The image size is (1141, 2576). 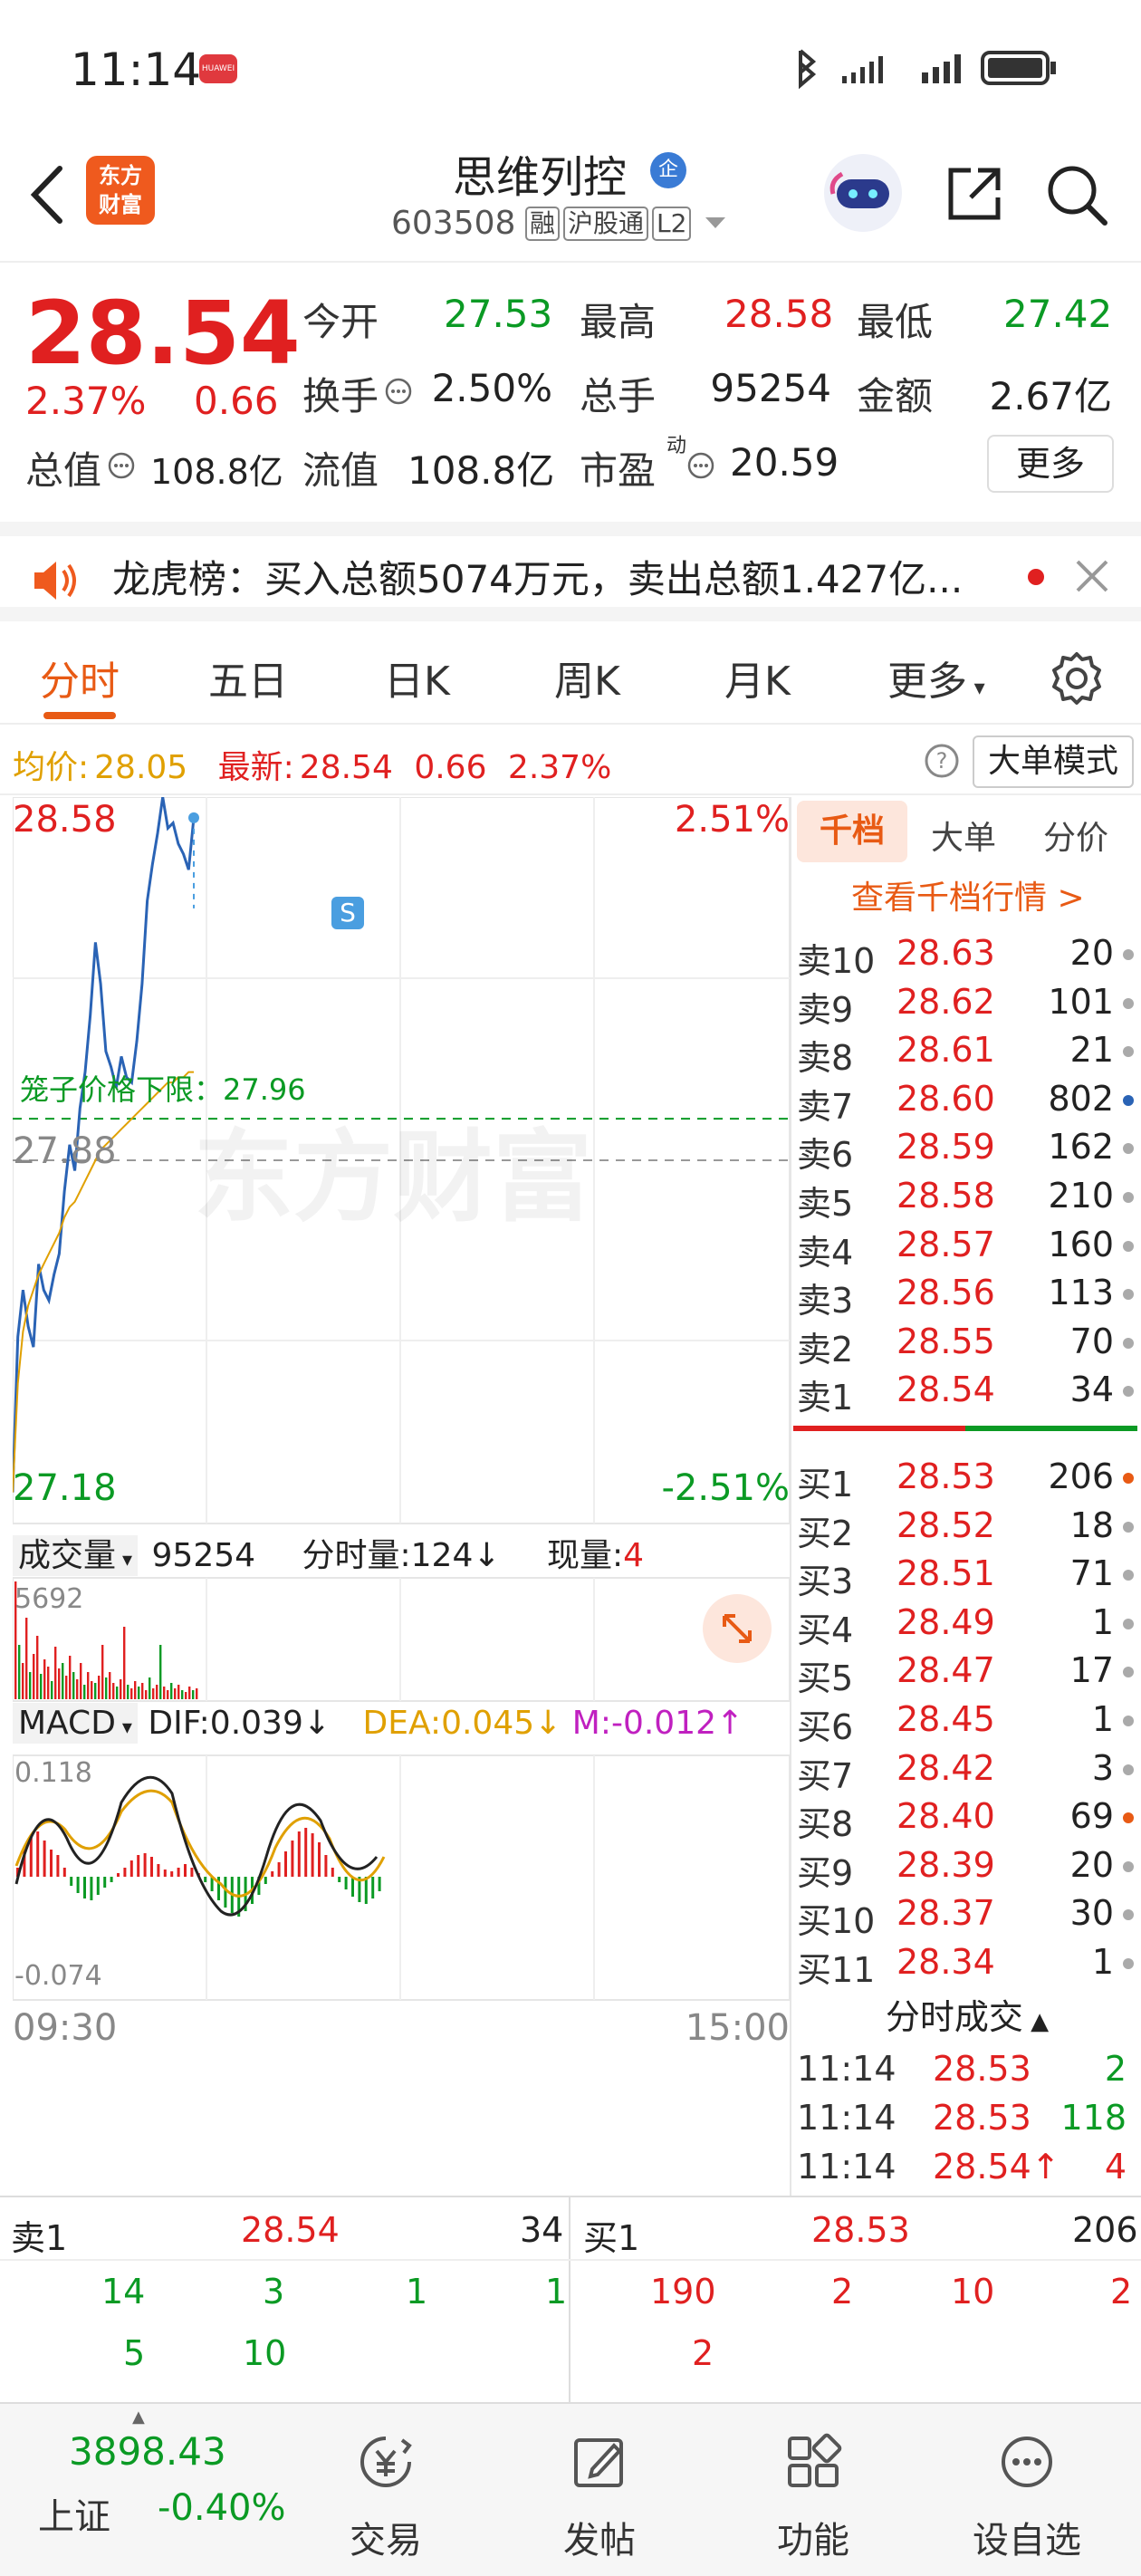 I want to click on bid-row: 买11 28.34 1, so click(x=965, y=1966).